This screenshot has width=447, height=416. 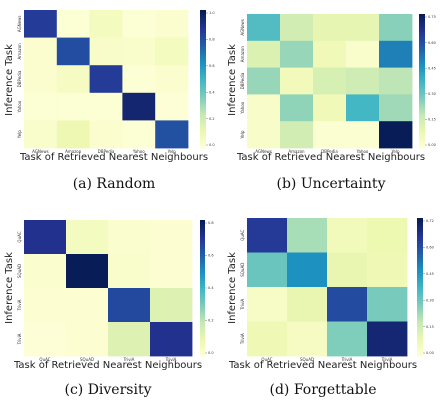 I want to click on heatmap-cells, so click(x=327, y=287).